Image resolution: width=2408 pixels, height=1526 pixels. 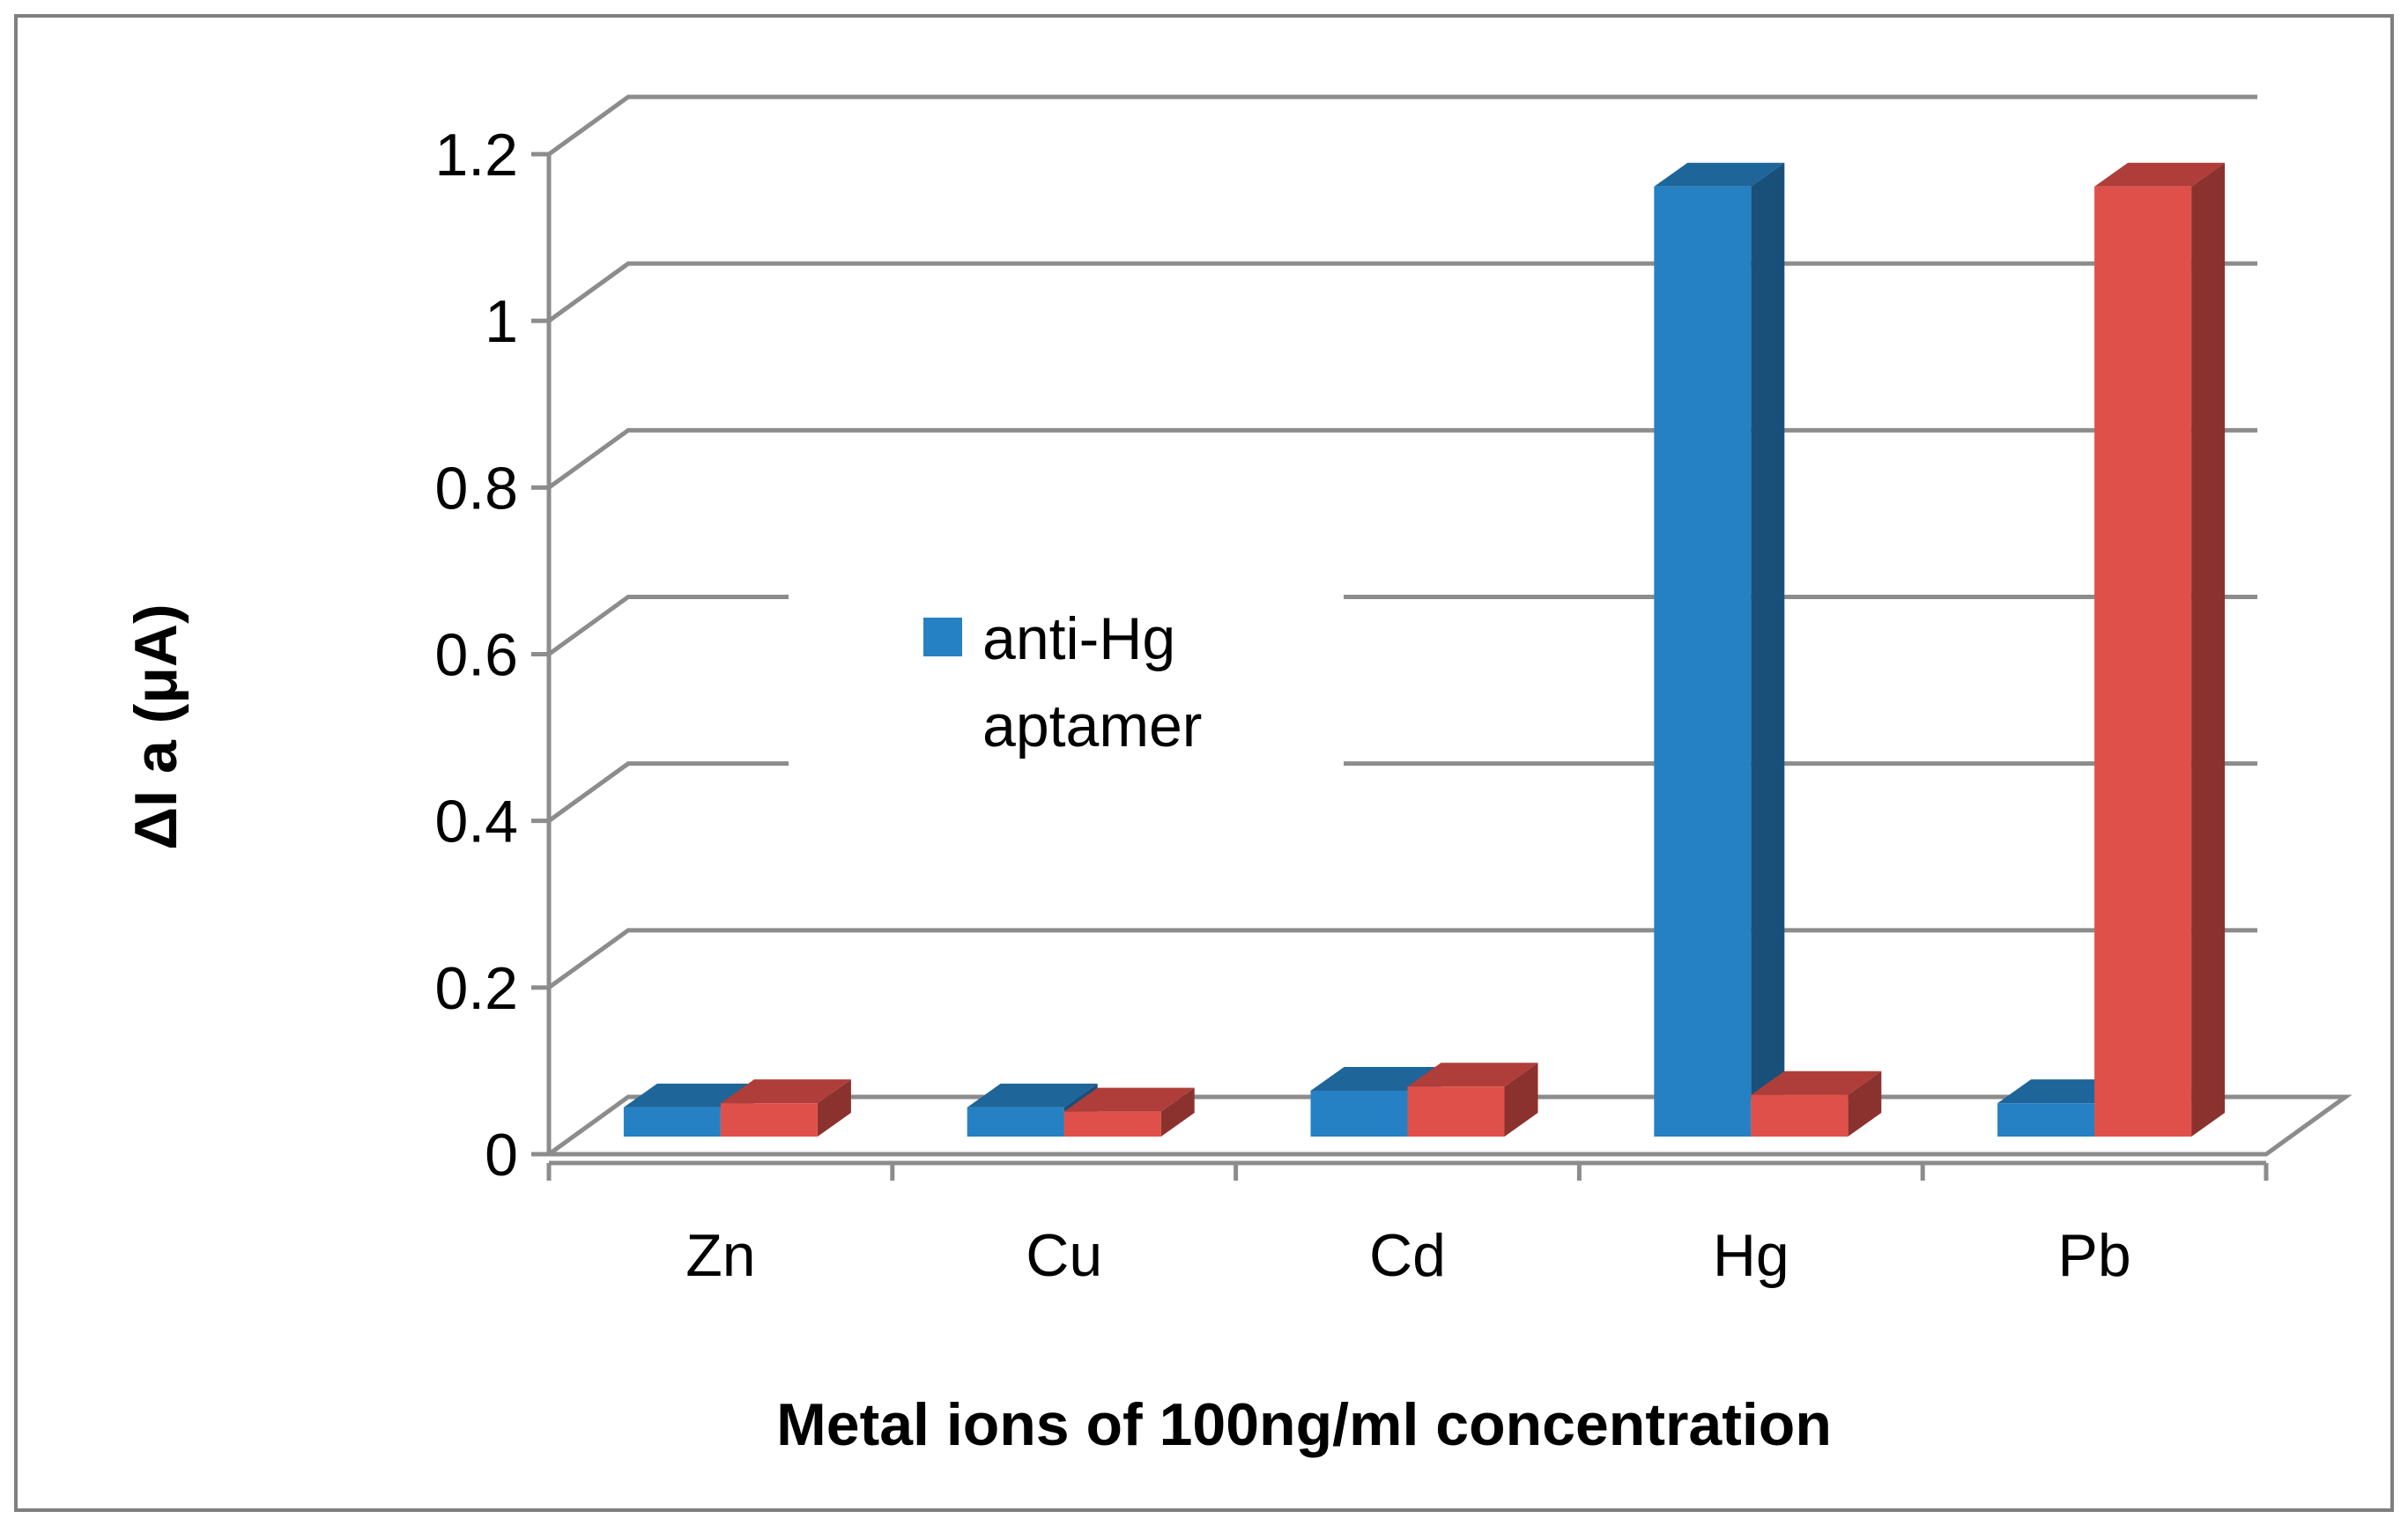 I want to click on bar-cu-series-1-top, so click(x=1032, y=1095).